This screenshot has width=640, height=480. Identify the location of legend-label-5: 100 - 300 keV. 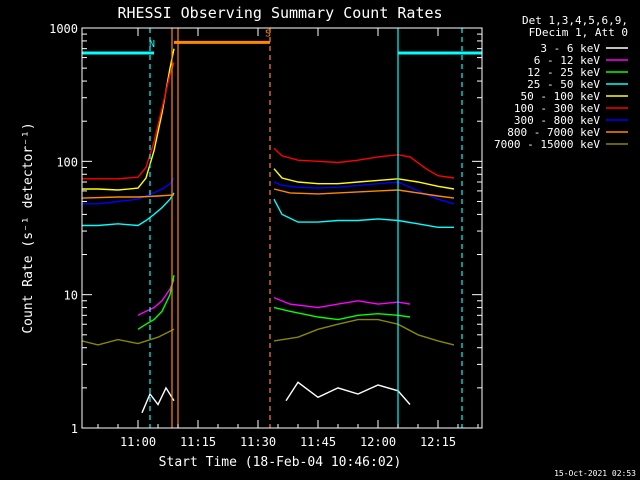
(557, 108).